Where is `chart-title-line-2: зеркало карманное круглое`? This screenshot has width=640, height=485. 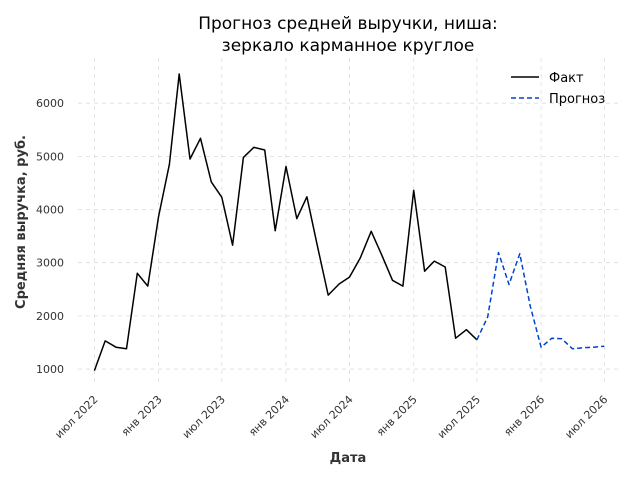
chart-title-line-2: зеркало карманное круглое is located at coordinates (348, 46).